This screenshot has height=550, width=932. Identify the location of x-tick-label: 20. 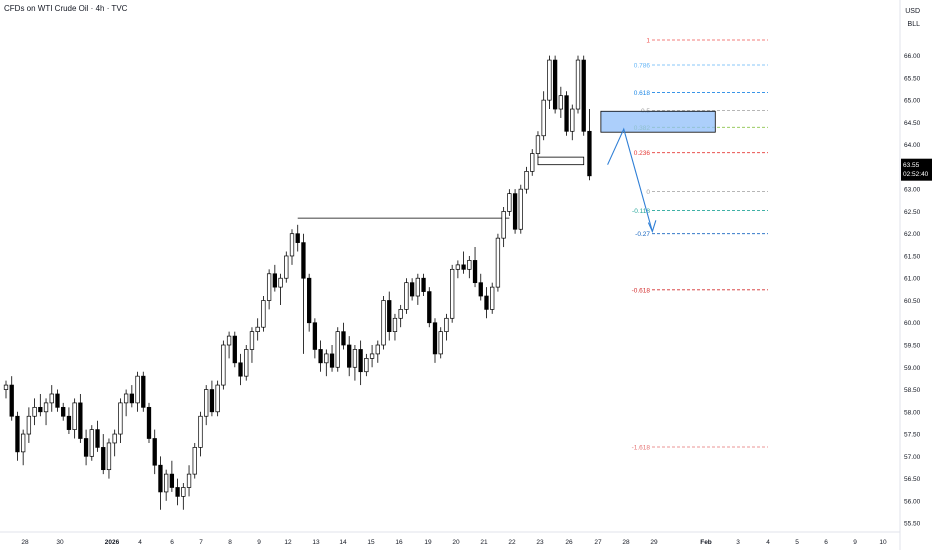
(456, 542).